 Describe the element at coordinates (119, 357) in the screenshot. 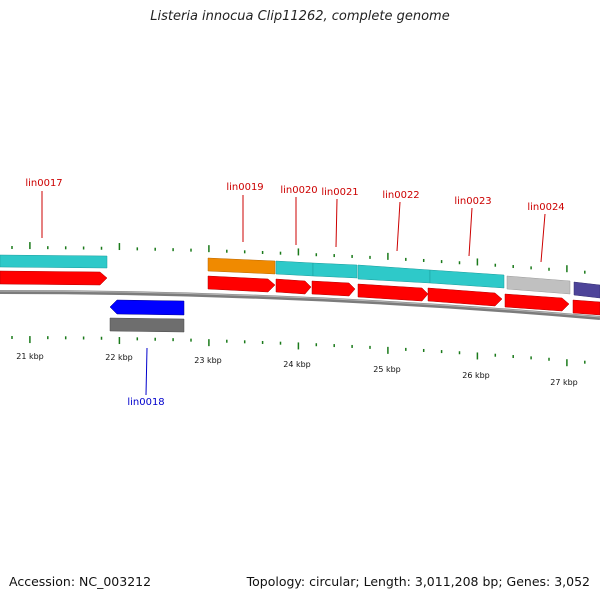

I see `scale-label-22kbp: 22 kbp` at that location.